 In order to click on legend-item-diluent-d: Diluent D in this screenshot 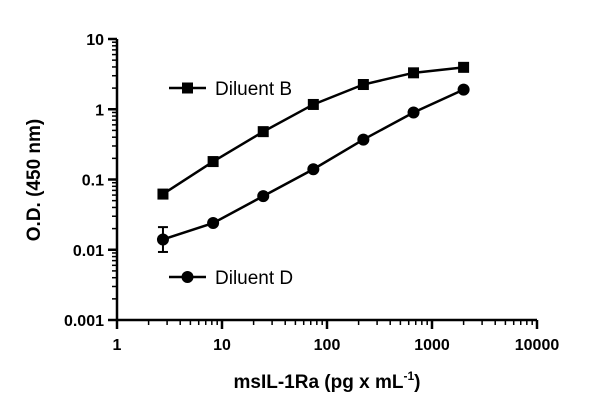, I will do `click(231, 278)`.